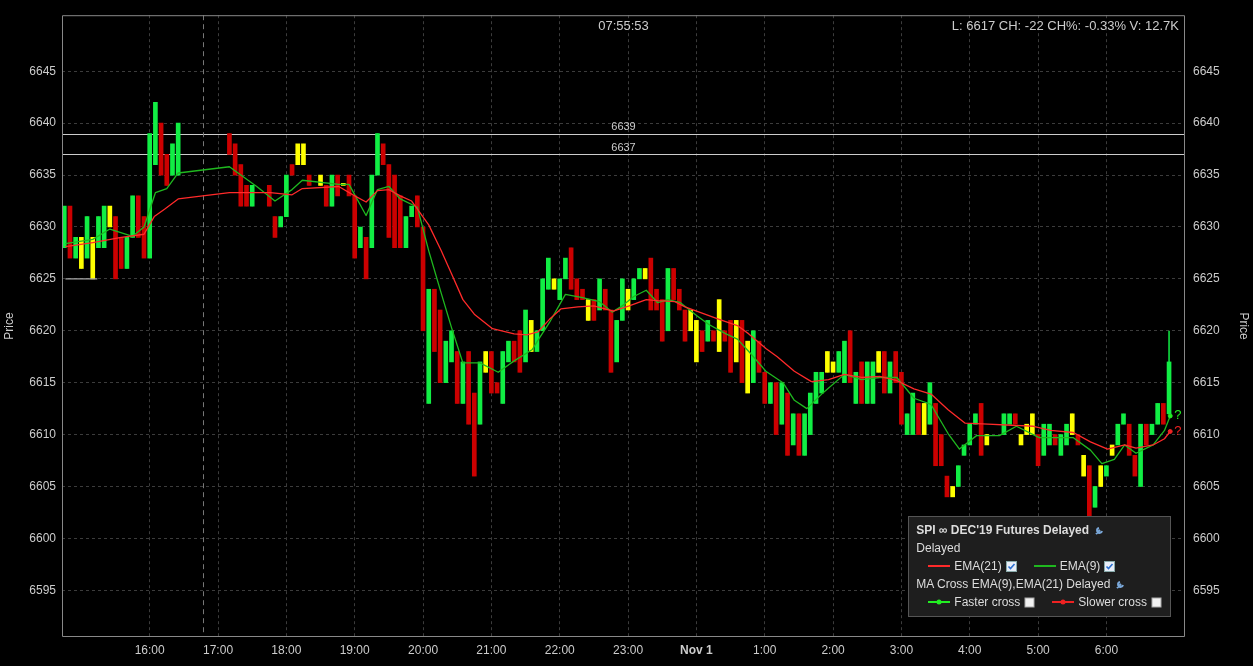  Describe the element at coordinates (765, 649) in the screenshot. I see `x-tick-label: 1:00` at that location.